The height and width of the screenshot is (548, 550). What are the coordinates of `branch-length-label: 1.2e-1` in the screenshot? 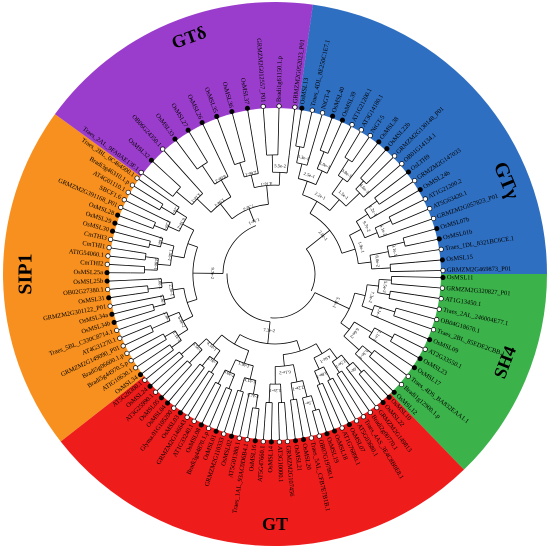 It's located at (175, 210).